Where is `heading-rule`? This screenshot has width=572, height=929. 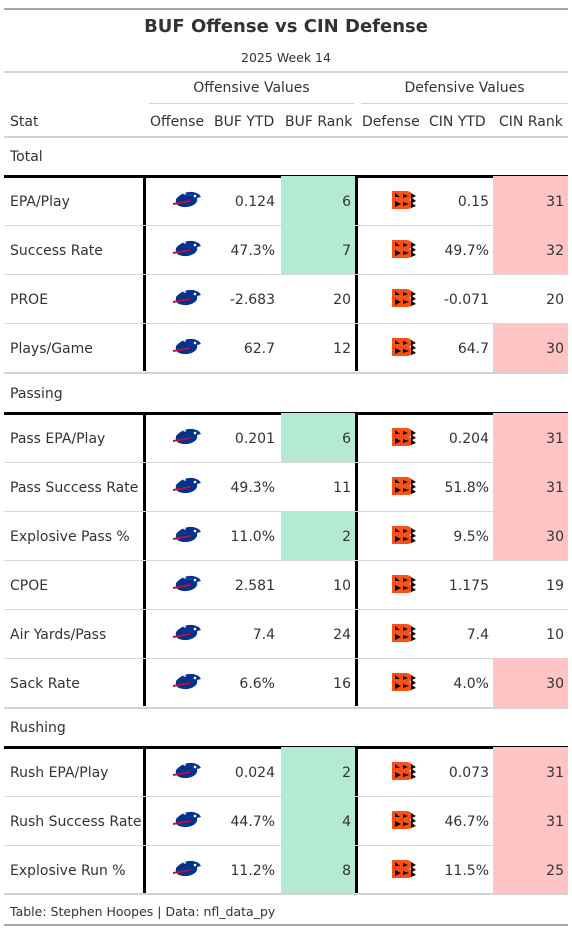 heading-rule is located at coordinates (286, 72).